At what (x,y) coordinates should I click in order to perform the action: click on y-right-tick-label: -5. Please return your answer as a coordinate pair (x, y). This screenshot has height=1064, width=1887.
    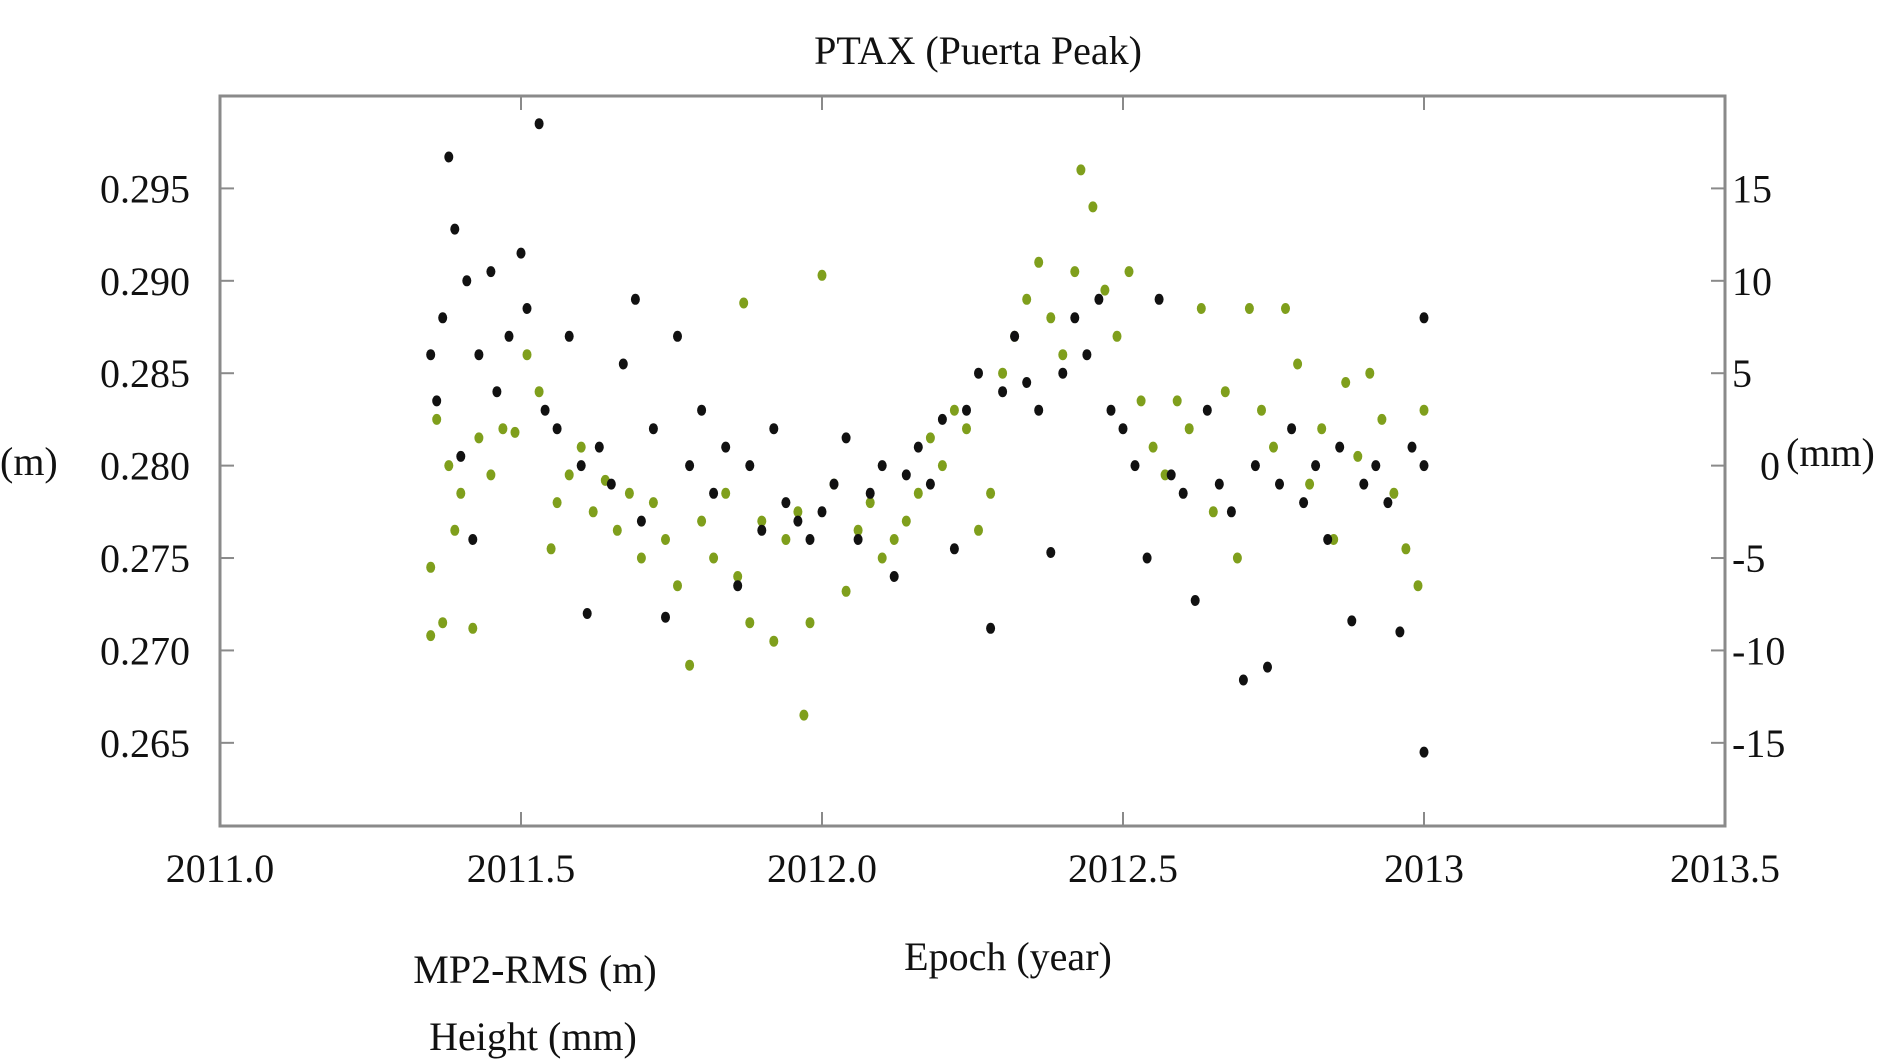
    Looking at the image, I should click on (1748, 558).